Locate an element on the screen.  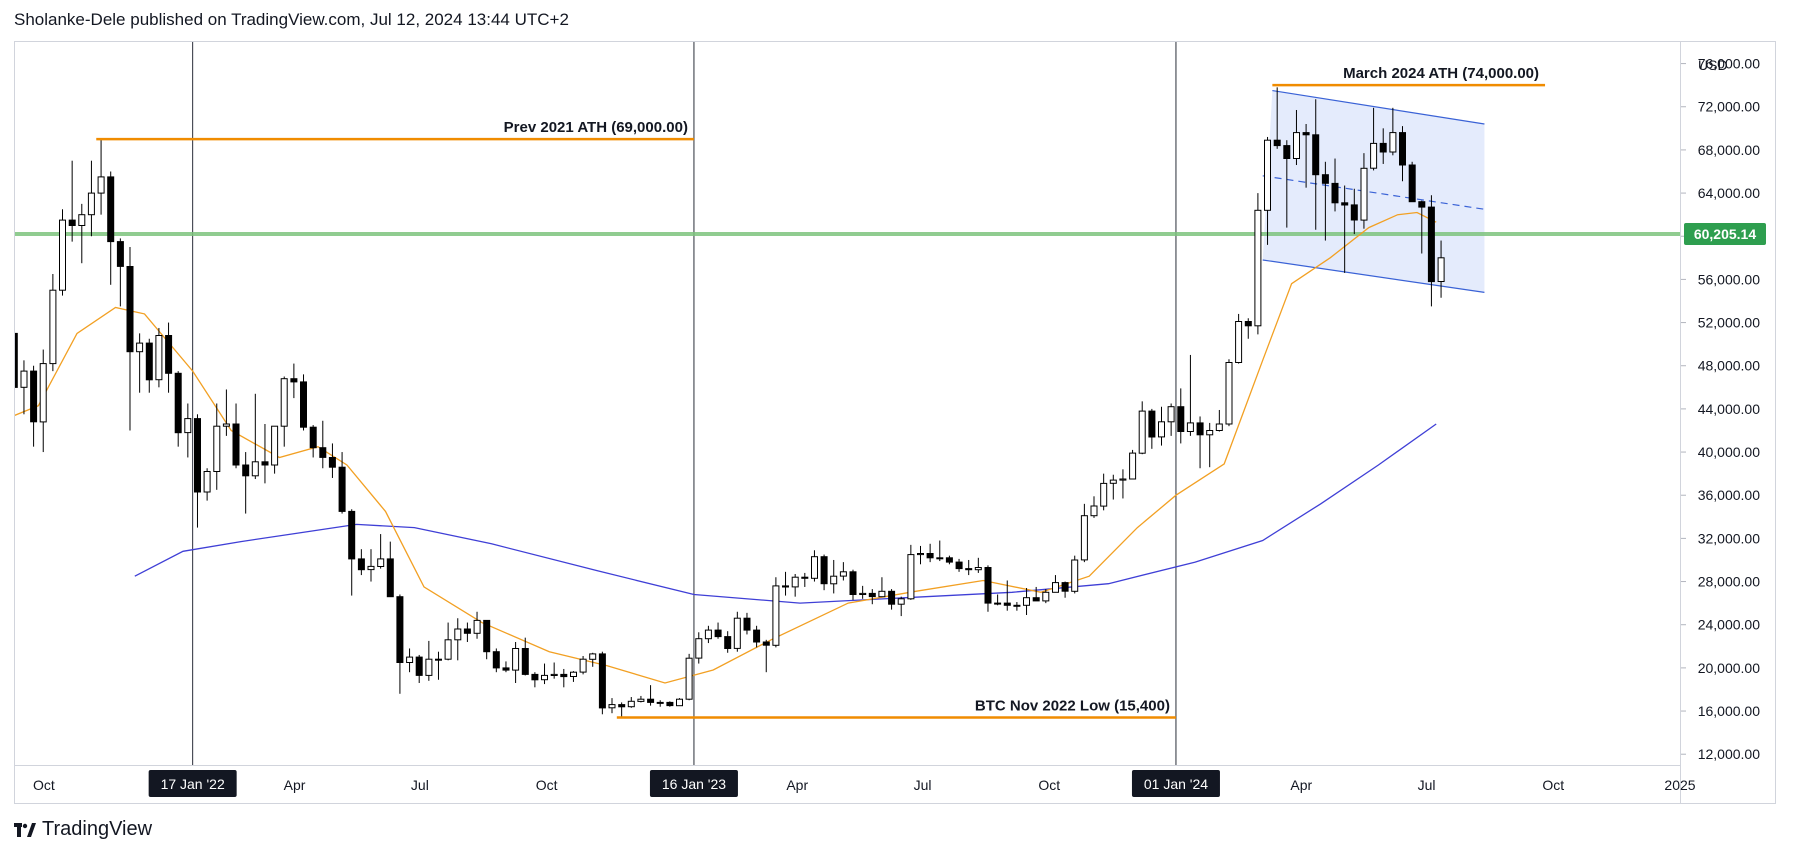
channel-mid-line is located at coordinates (1373, 192).